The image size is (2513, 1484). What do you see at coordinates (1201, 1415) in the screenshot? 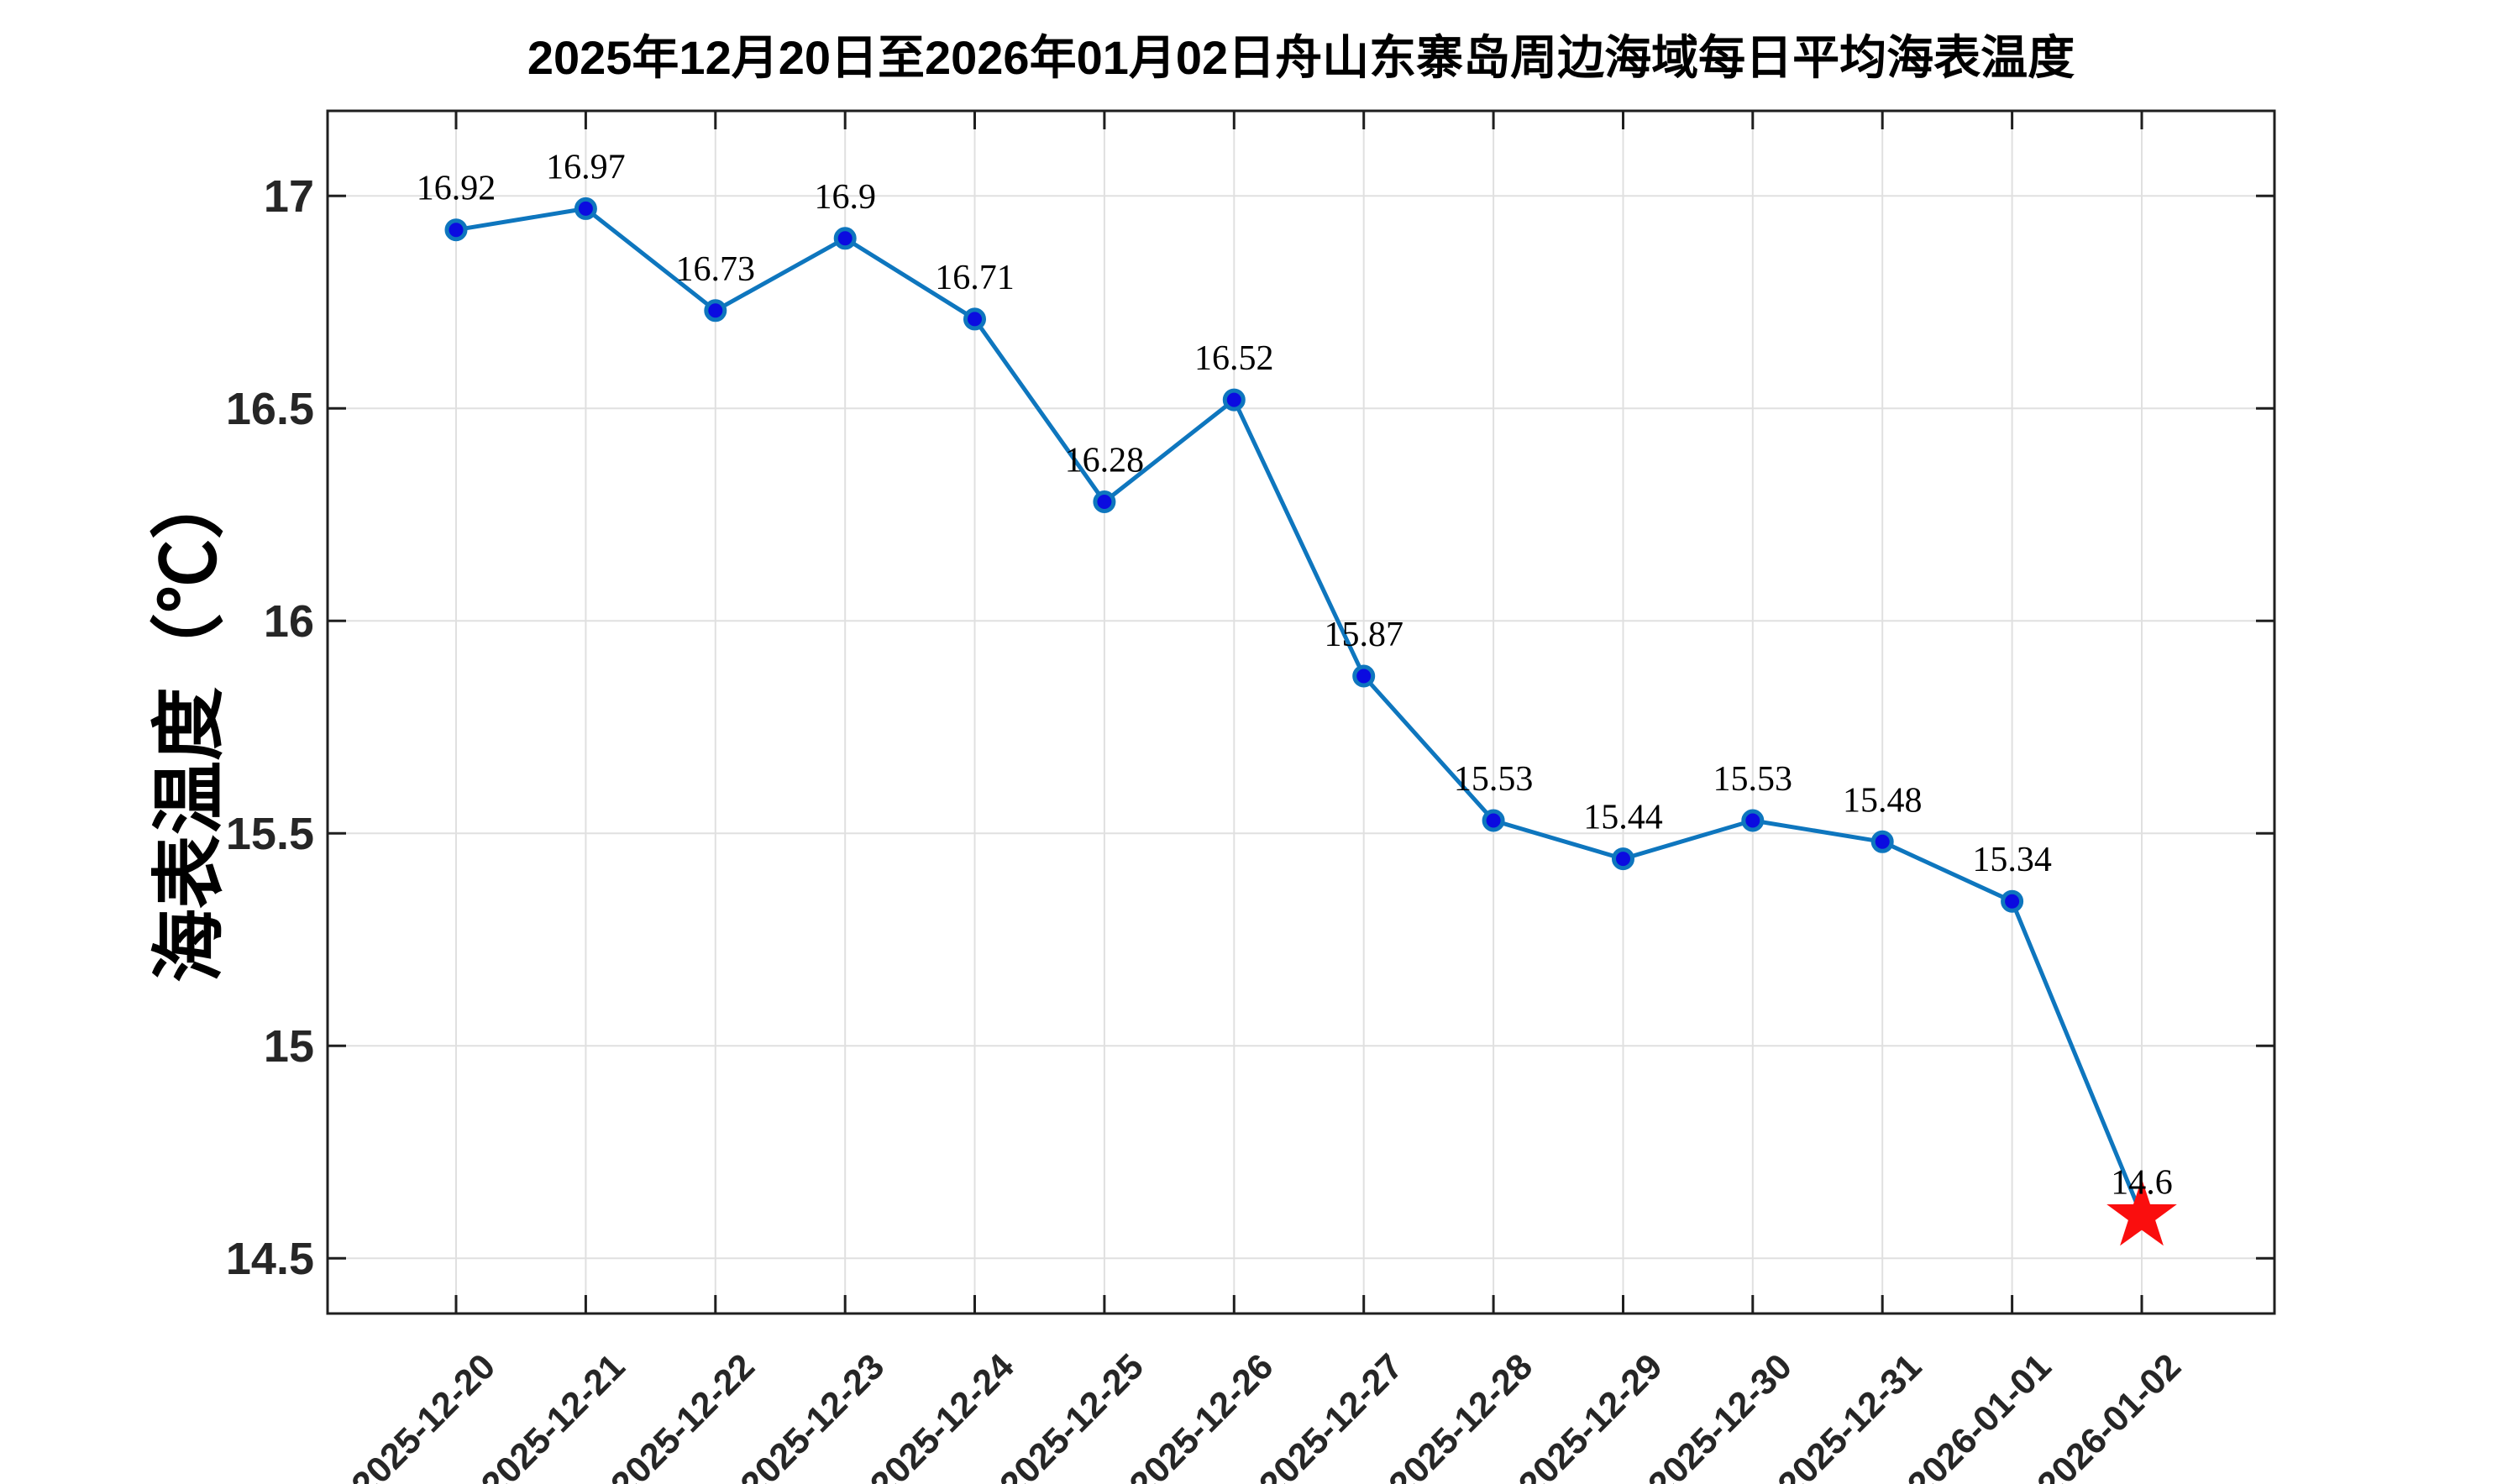
I see `x-tick-label: 2025-12-26` at bounding box center [1201, 1415].